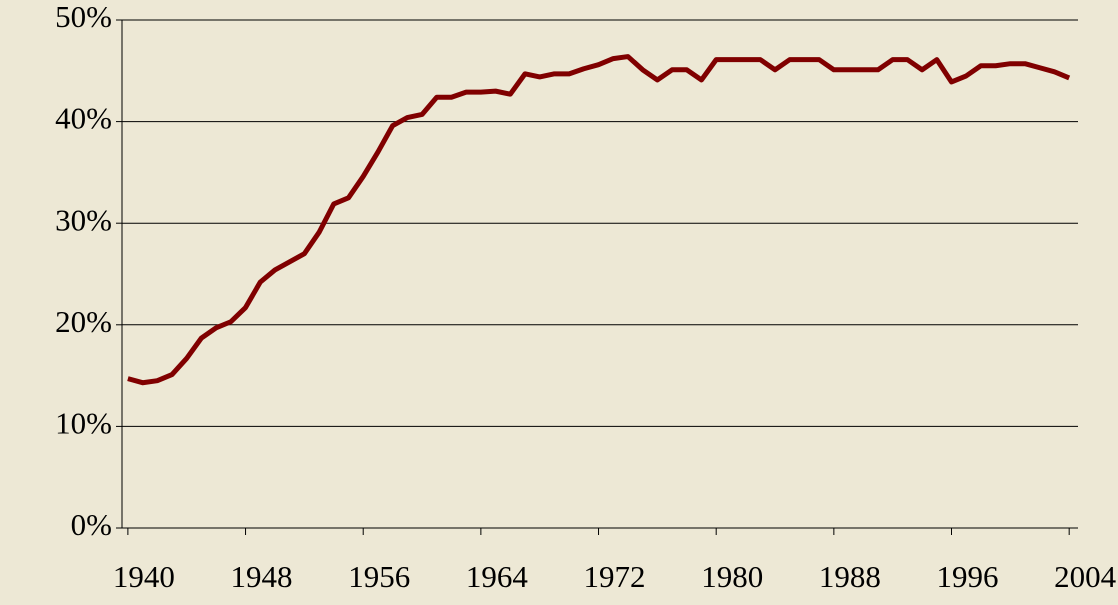  I want to click on y-tick-label: 20%, so click(83, 321).